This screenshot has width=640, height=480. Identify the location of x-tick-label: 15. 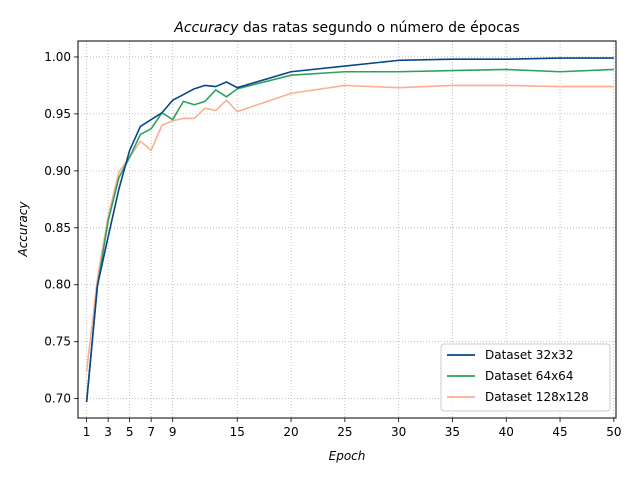
(237, 432).